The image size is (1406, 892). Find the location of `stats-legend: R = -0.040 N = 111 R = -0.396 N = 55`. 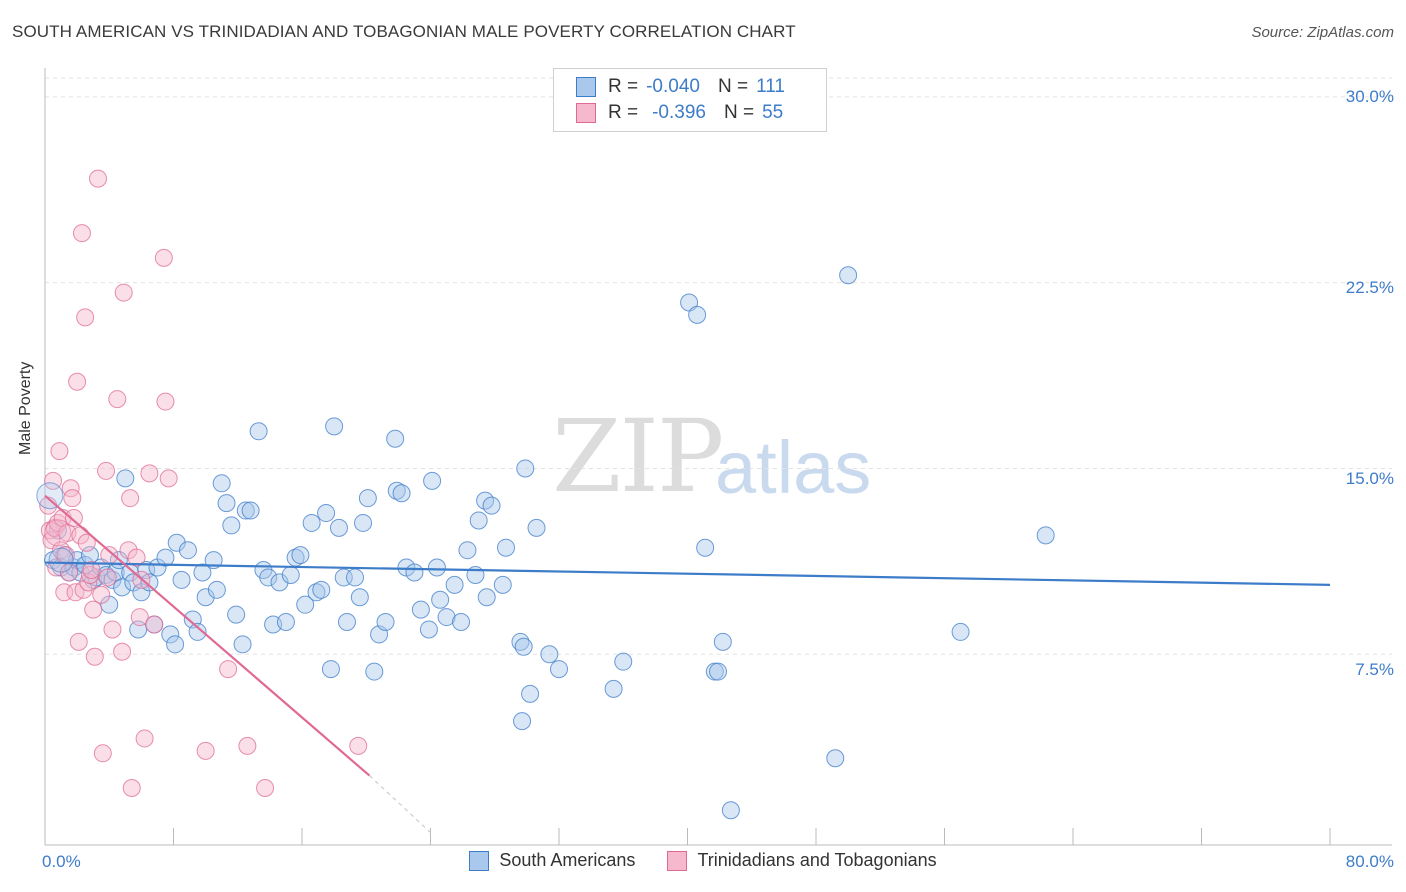

stats-legend: R = -0.040 N = 111 R = -0.396 N = 55 is located at coordinates (690, 100).